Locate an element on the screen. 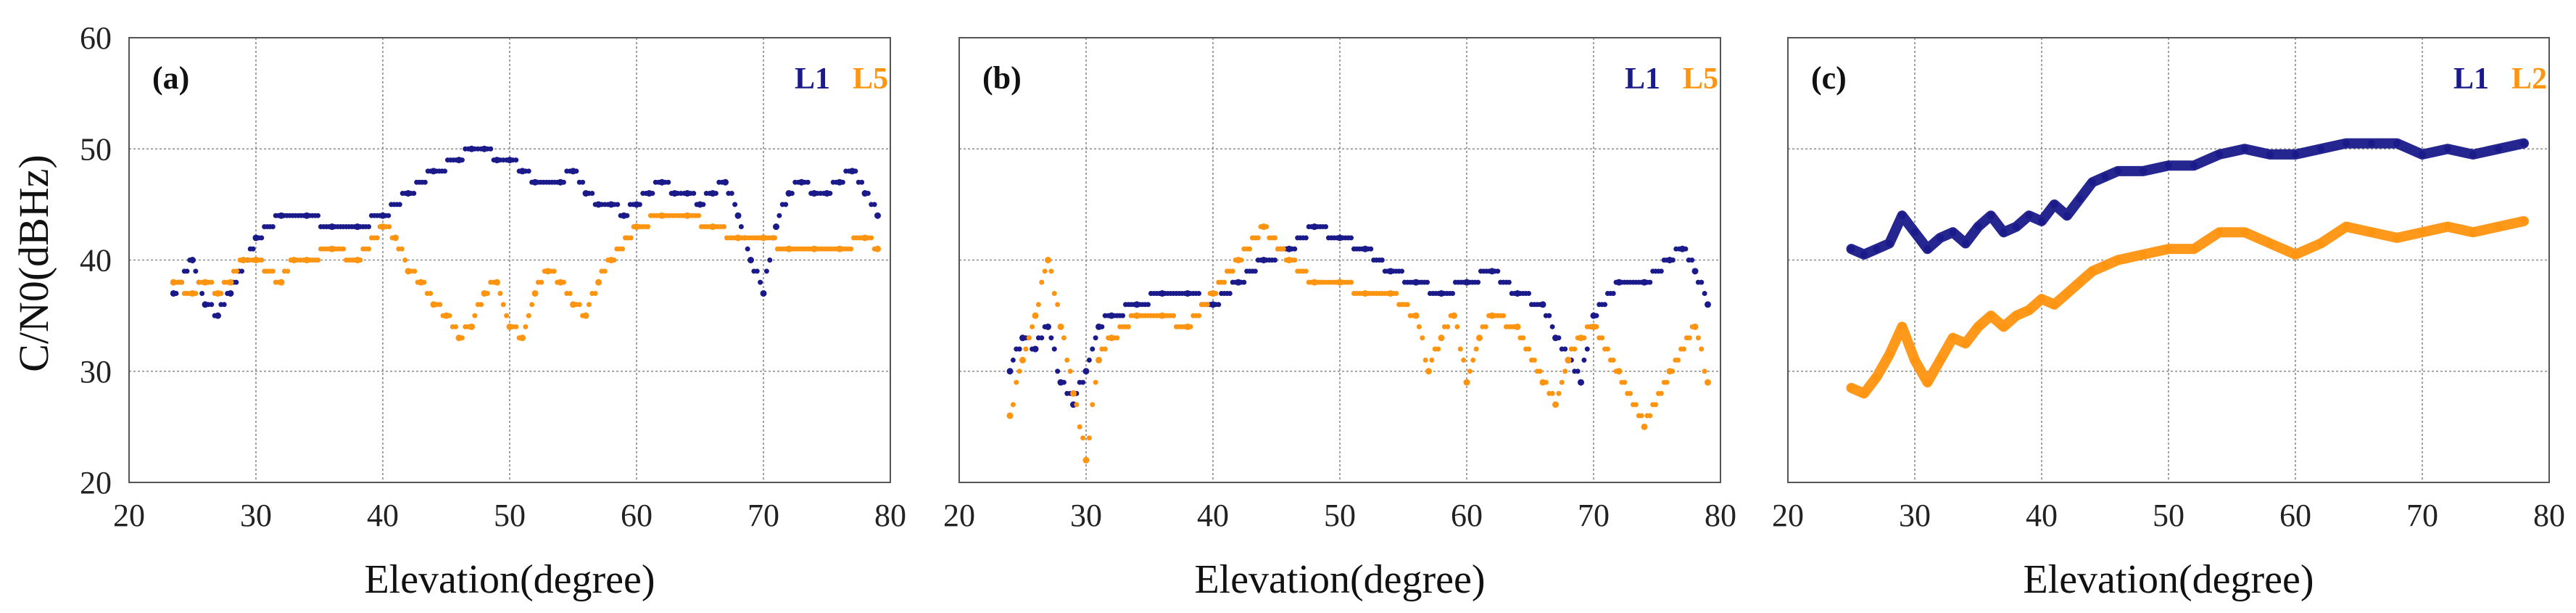 The image size is (2576, 613). y-axis-label: C/N0(dBHz) is located at coordinates (33, 263).